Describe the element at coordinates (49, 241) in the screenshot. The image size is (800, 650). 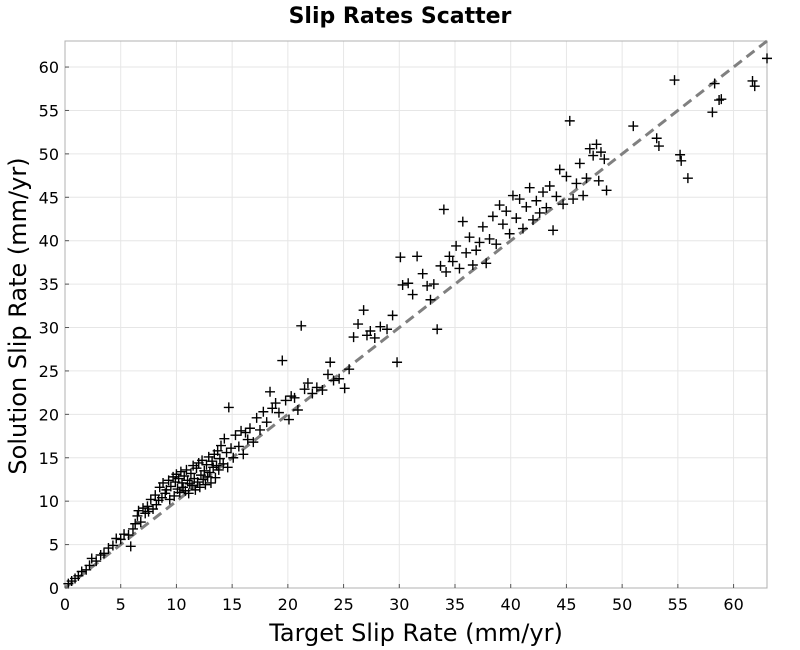
I see `y-tick-label: 40` at that location.